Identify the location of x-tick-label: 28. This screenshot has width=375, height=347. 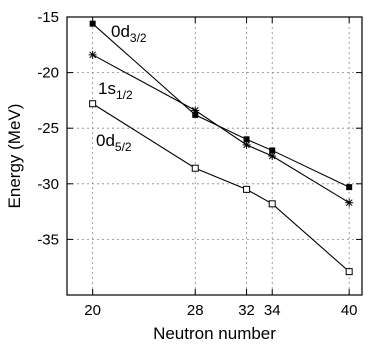
(195, 310).